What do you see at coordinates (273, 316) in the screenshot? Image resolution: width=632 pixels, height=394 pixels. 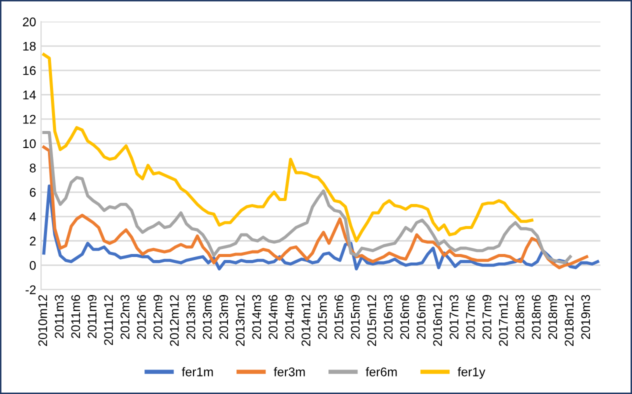 I see `x-tick-label: 2014m6` at bounding box center [273, 316].